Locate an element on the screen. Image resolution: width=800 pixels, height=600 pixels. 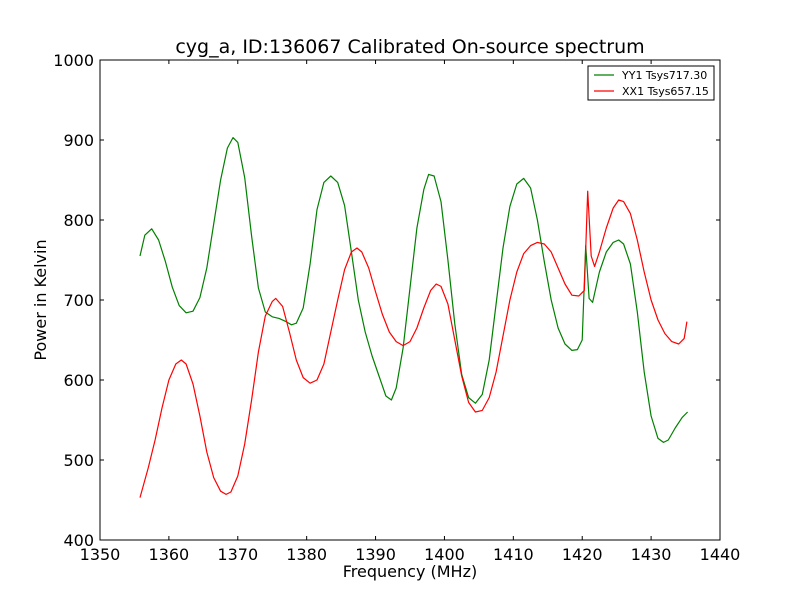
x-tick-label: 1440 is located at coordinates (720, 554).